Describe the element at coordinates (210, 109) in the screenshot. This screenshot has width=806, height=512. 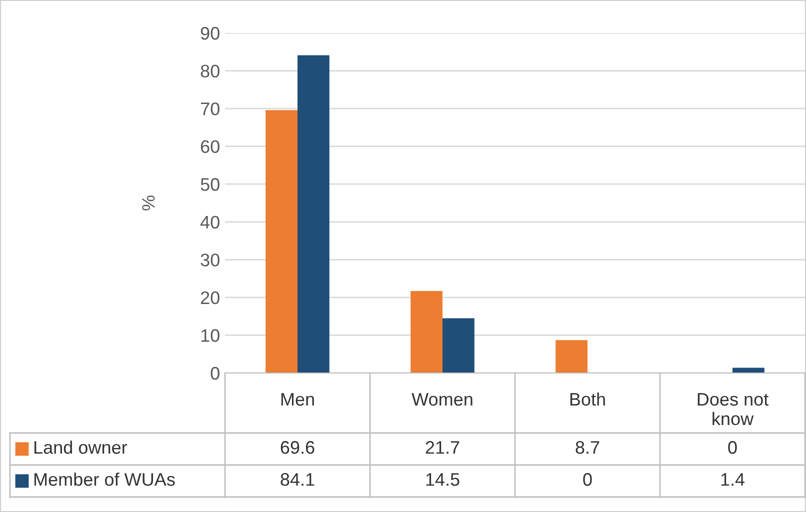
I see `y-tick-label: 70` at that location.